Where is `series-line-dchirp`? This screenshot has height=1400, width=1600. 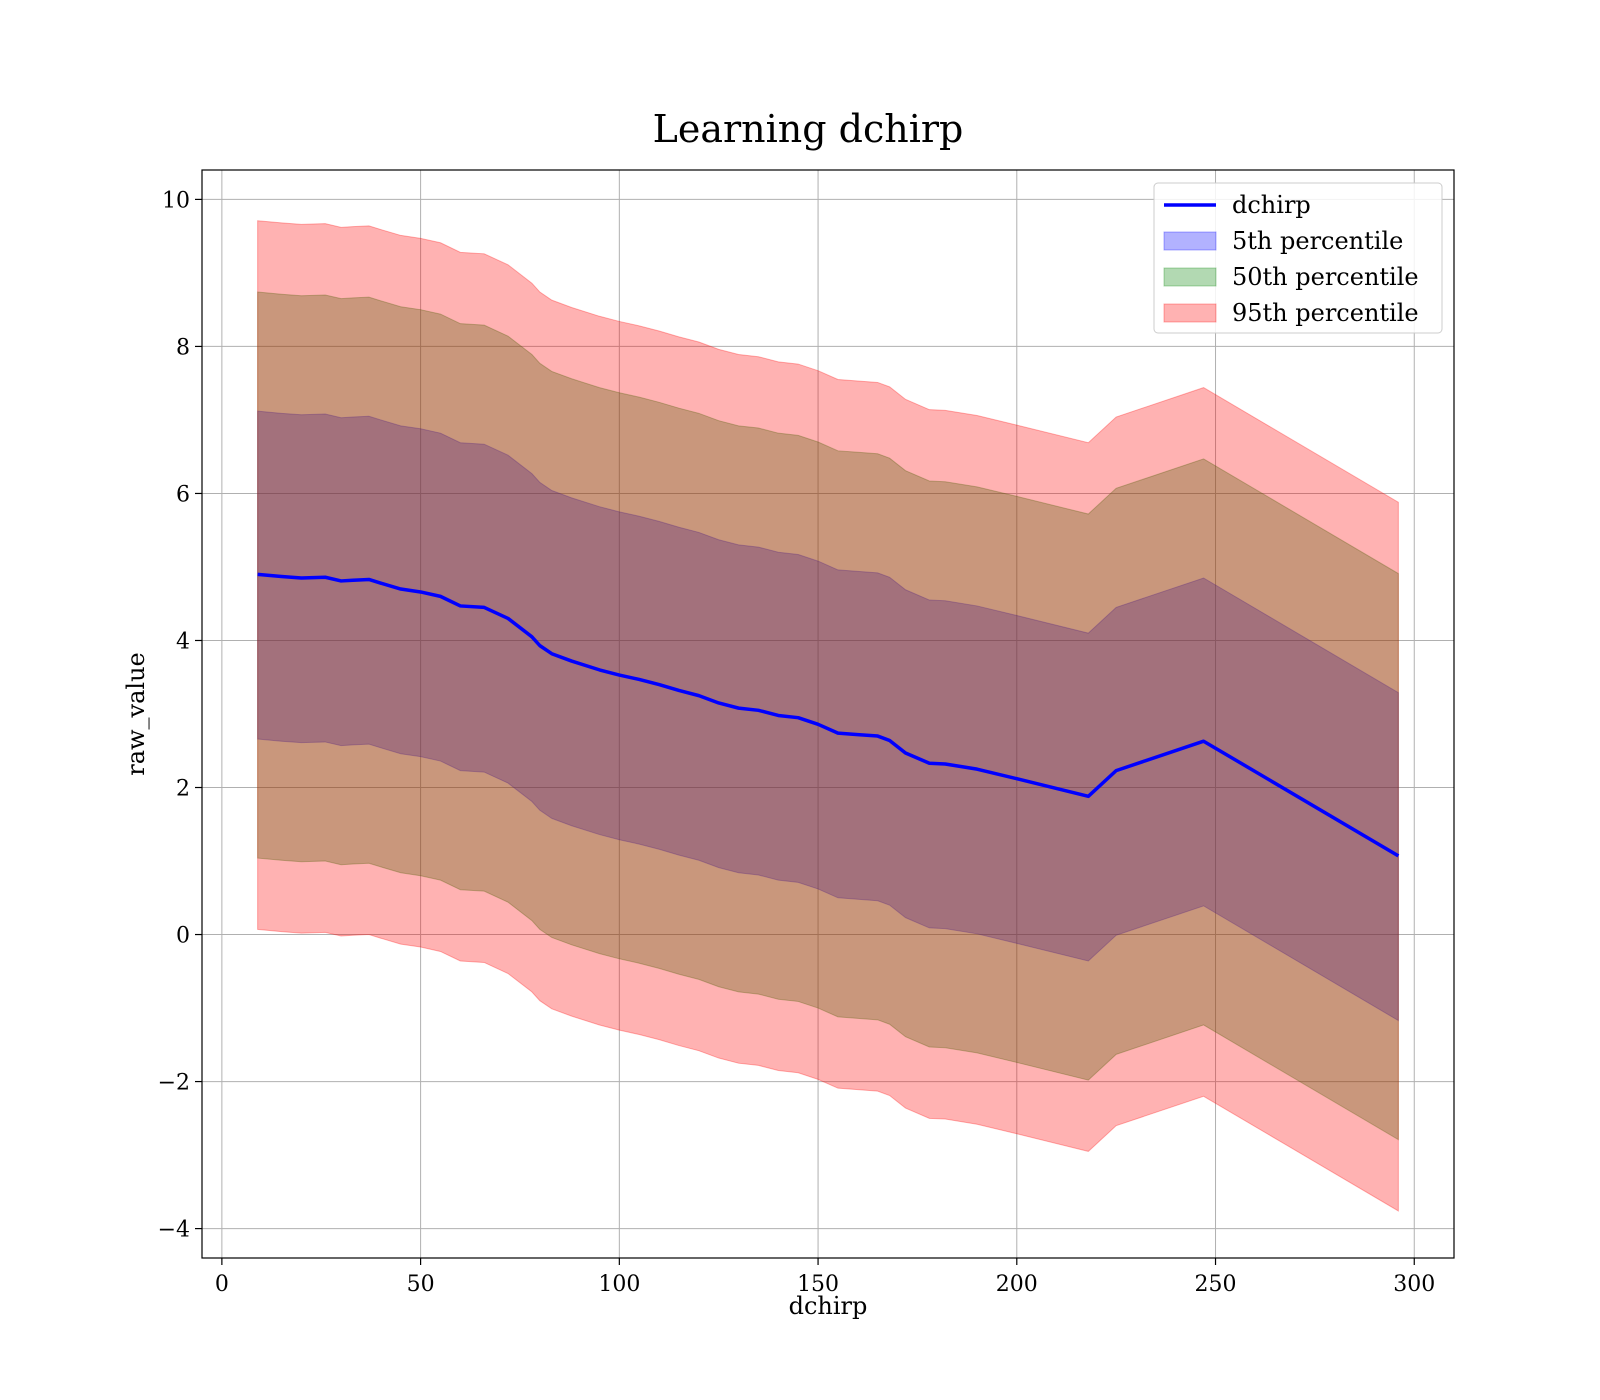
series-line-dchirp is located at coordinates (828, 715).